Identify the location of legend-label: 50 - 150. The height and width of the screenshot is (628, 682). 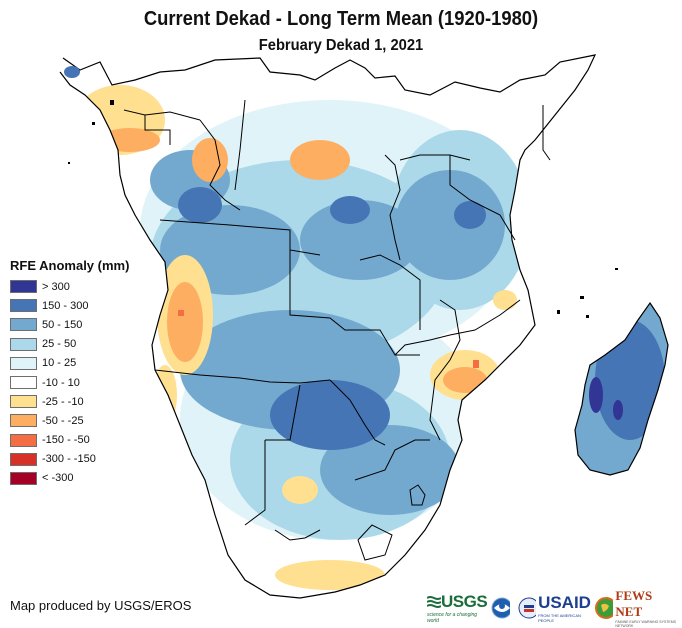
(62, 324).